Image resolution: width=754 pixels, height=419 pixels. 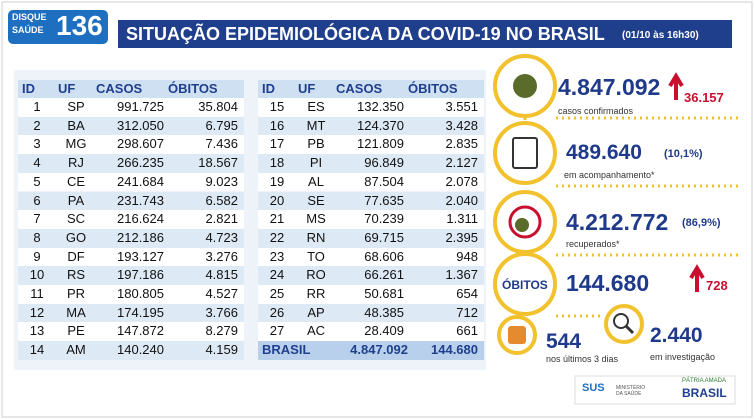 I want to click on investigation-label: em investigação, so click(x=683, y=357).